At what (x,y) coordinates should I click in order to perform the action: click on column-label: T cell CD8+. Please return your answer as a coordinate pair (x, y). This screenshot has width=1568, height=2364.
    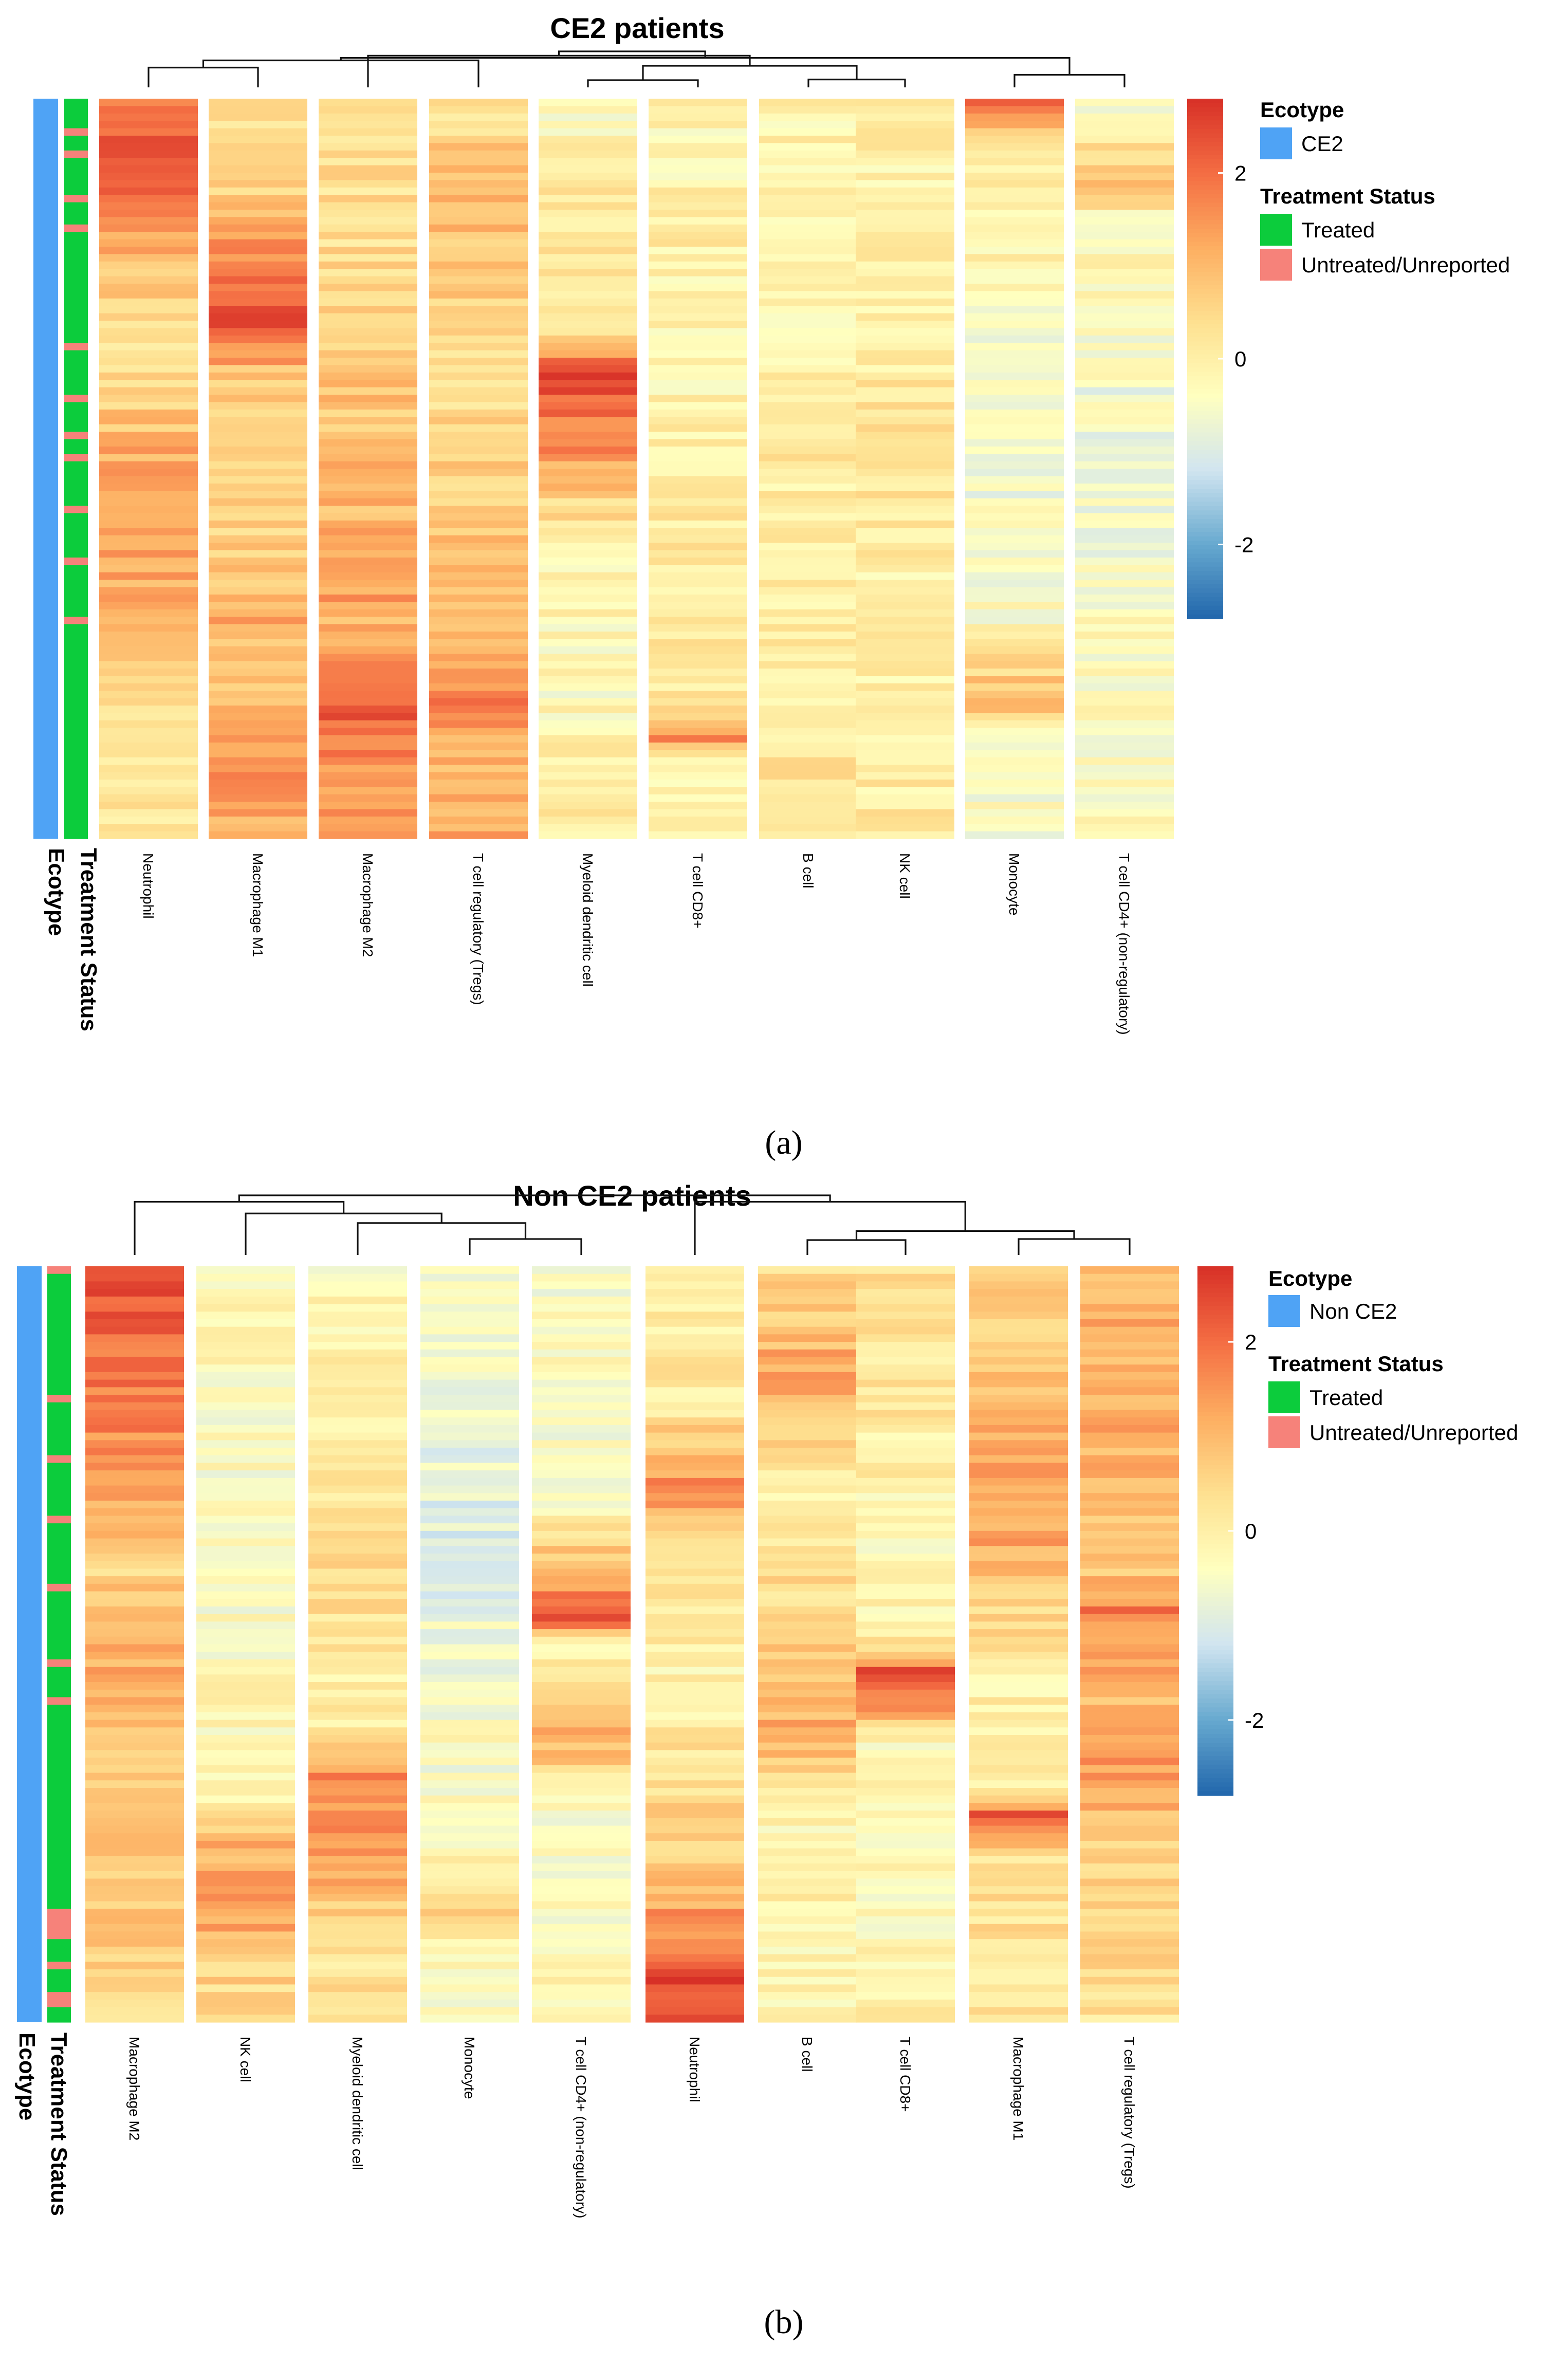
    Looking at the image, I should click on (698, 891).